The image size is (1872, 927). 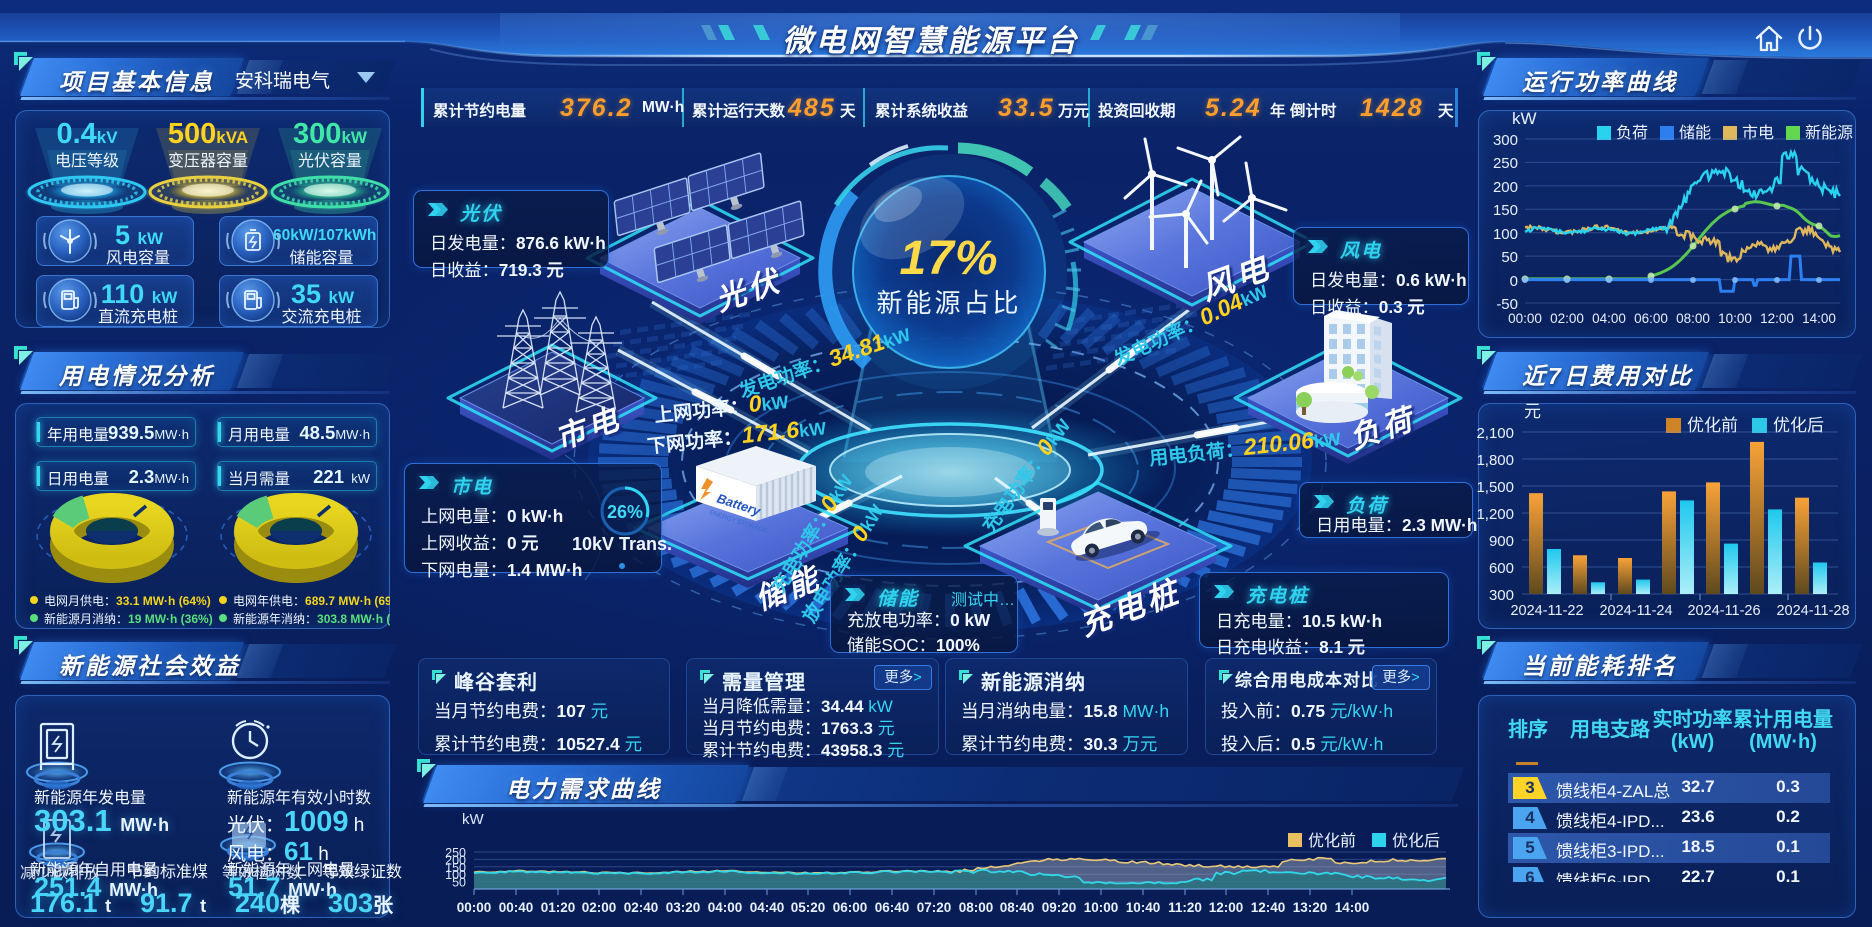 What do you see at coordinates (1514, 281) in the screenshot?
I see `svg-text: 0` at bounding box center [1514, 281].